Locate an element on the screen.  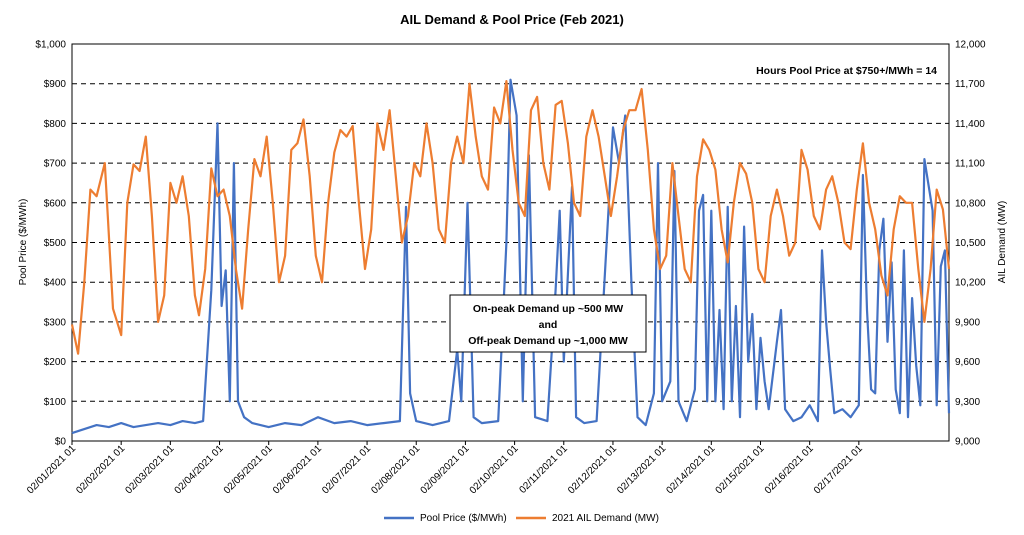
legend-label-ail-demand: 2021 AIL Demand (MW) is located at coordinates (605, 518).